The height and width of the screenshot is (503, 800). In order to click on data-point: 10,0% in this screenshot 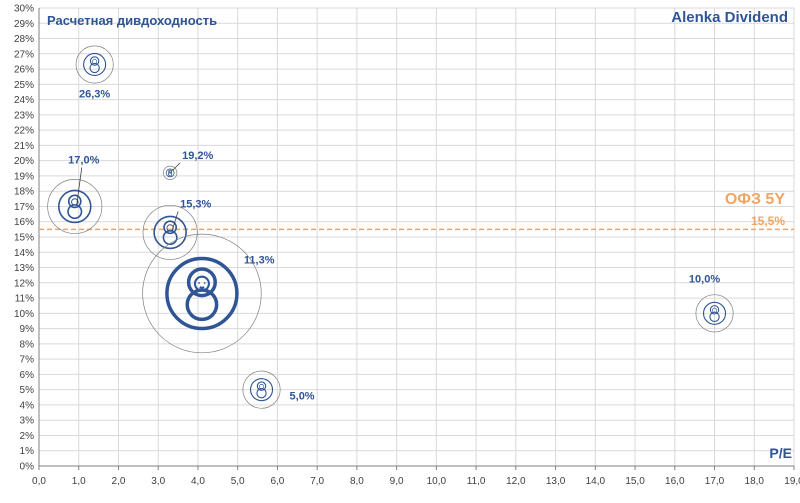, I will do `click(711, 303)`.